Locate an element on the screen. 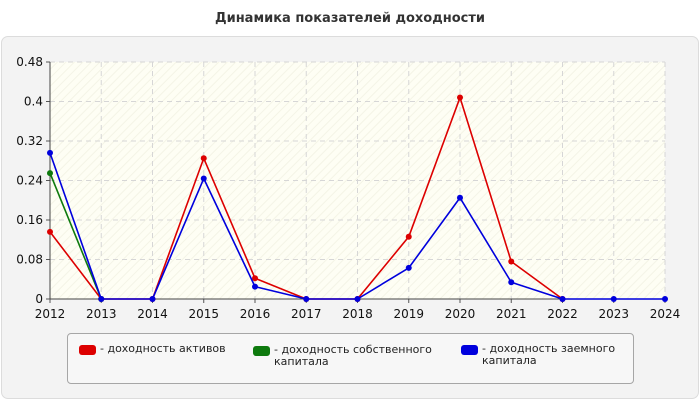 The width and height of the screenshot is (700, 400). x-tick-label: 2015 is located at coordinates (203, 314).